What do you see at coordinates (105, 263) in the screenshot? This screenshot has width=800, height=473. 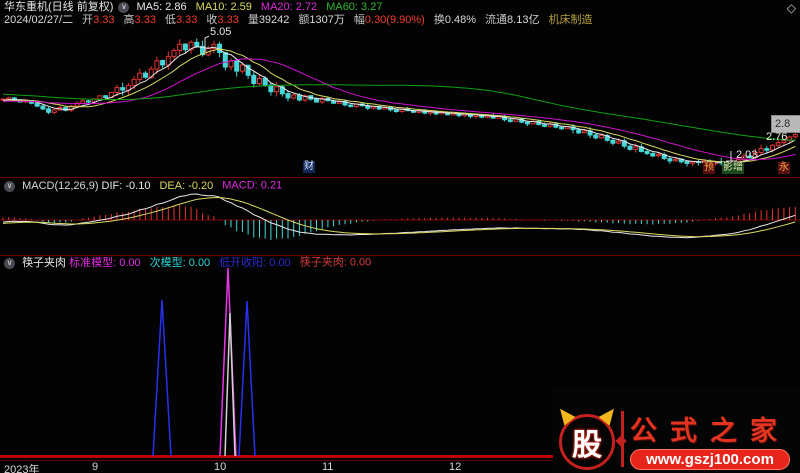 I see `indicator-value-0: 标准模型: 0.00` at bounding box center [105, 263].